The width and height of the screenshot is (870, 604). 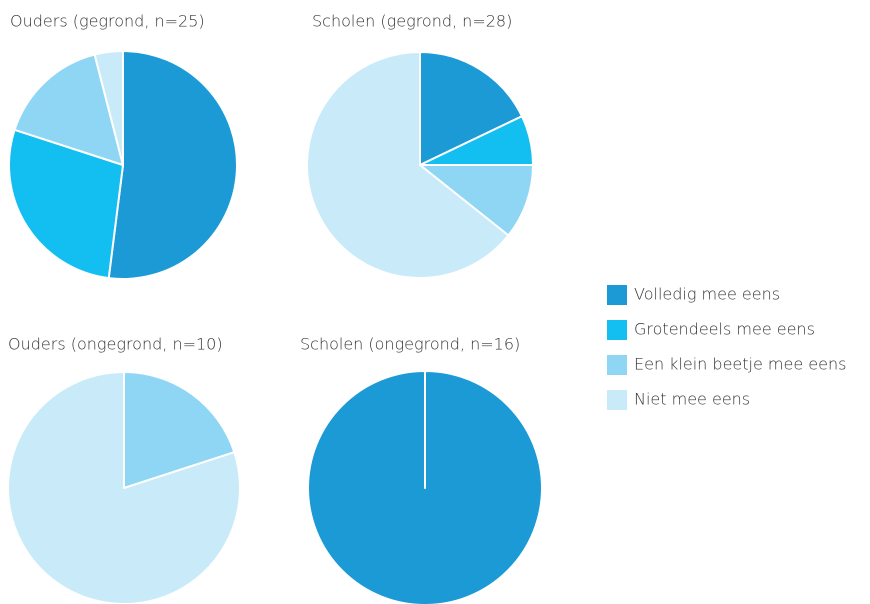 I want to click on pie-title: Scholen (ongegrond, n=16), so click(x=410, y=344).